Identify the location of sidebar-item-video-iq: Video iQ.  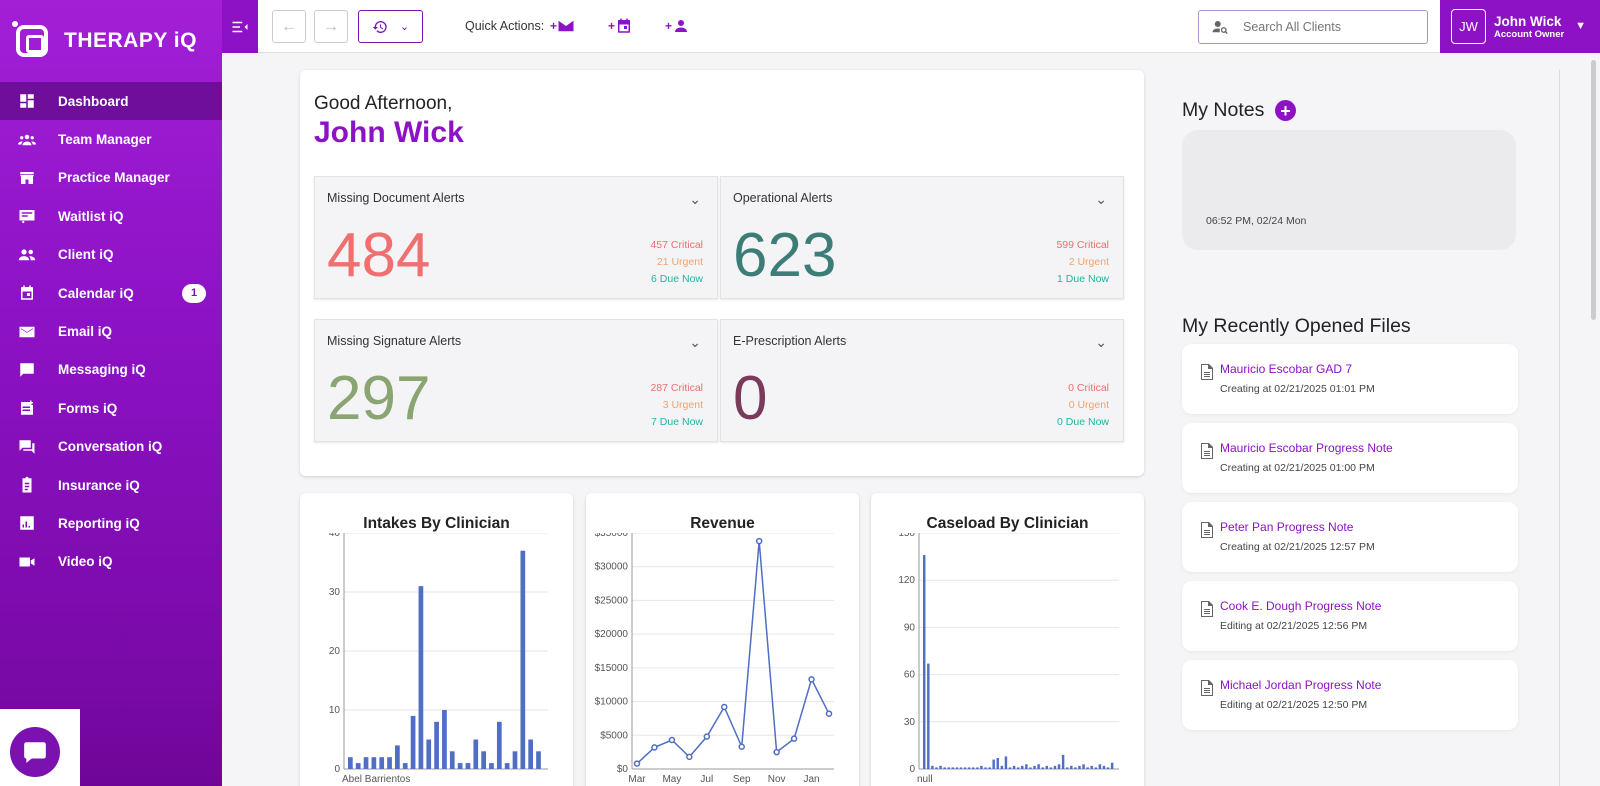
(111, 562).